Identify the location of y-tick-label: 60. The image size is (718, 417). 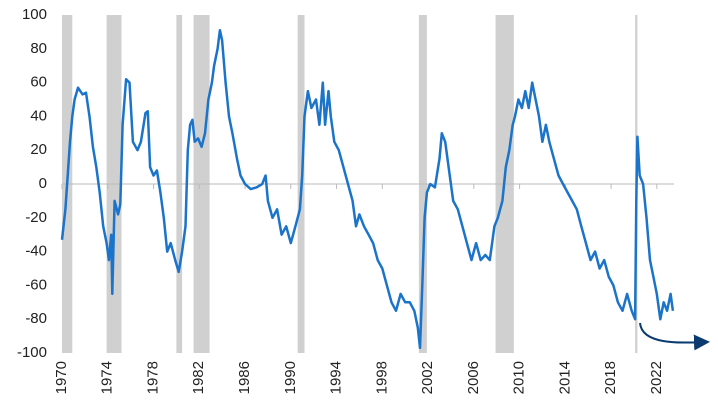
(38, 82).